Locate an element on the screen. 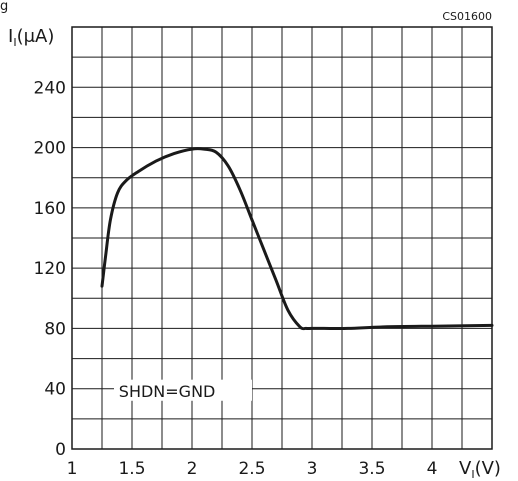  y-axis-label-subscript: I is located at coordinates (14, 42).